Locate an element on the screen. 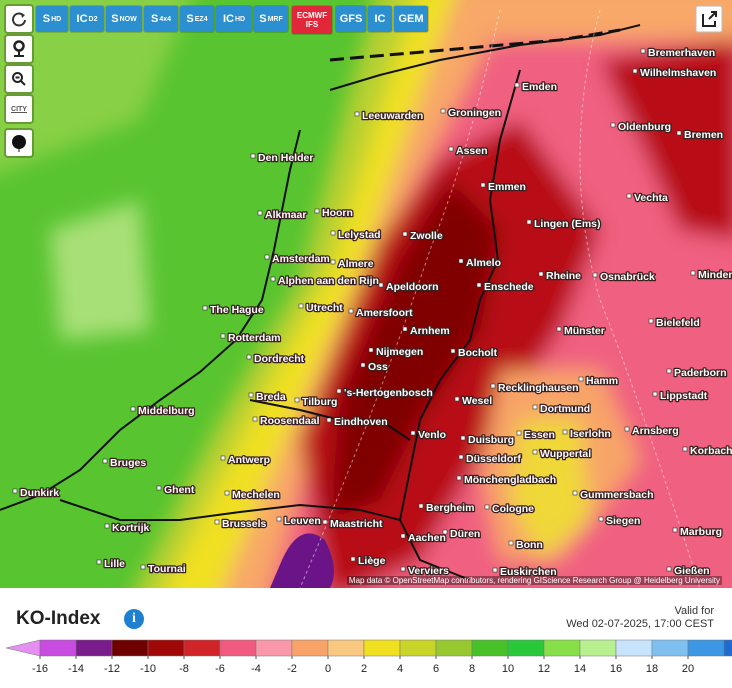 This screenshot has height=688, width=732. scale-tick-label: -10 is located at coordinates (148, 669).